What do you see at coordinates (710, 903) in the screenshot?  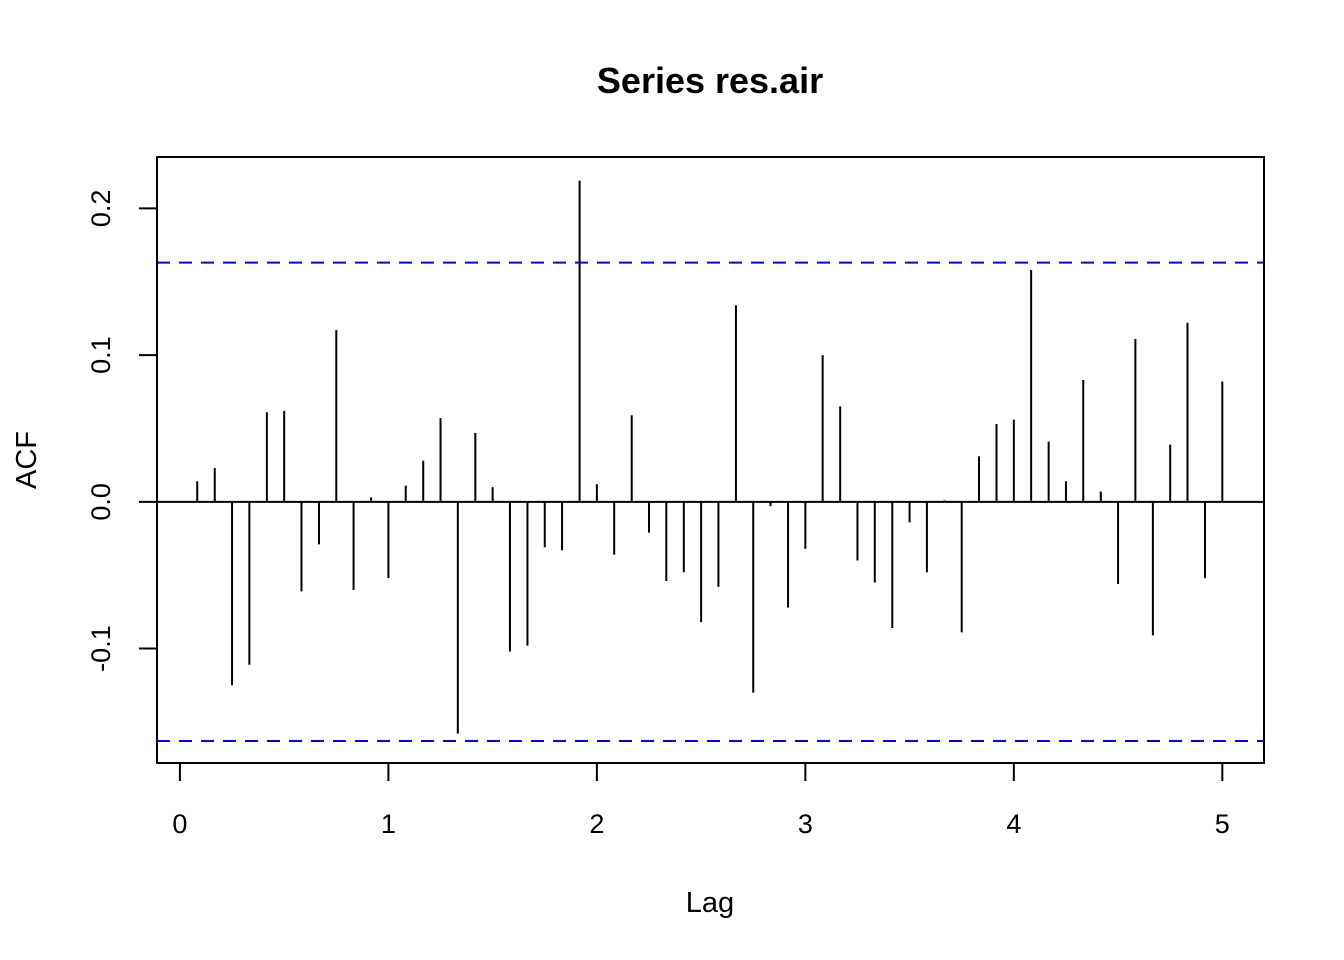 I see `x-axis-label: Lag` at bounding box center [710, 903].